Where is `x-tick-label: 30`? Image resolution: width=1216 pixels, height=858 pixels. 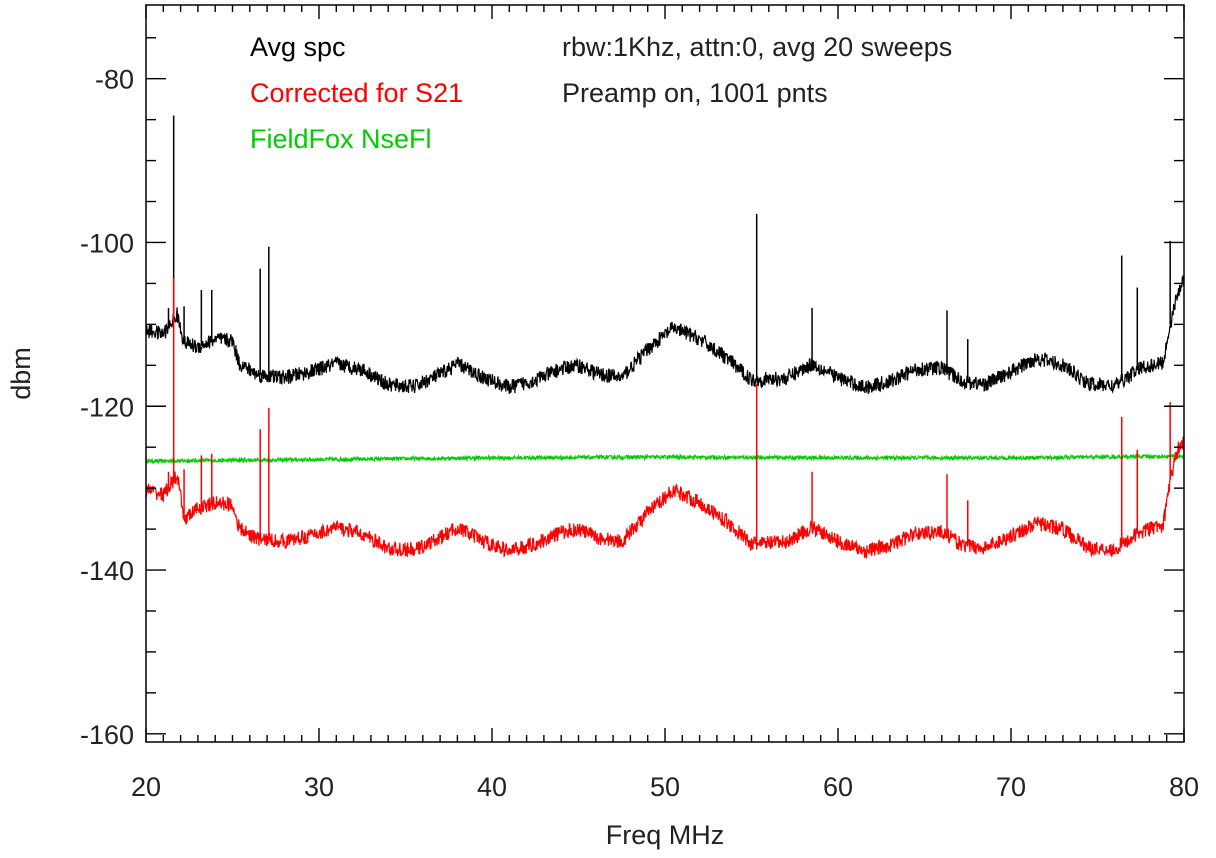
x-tick-label: 30 is located at coordinates (319, 787).